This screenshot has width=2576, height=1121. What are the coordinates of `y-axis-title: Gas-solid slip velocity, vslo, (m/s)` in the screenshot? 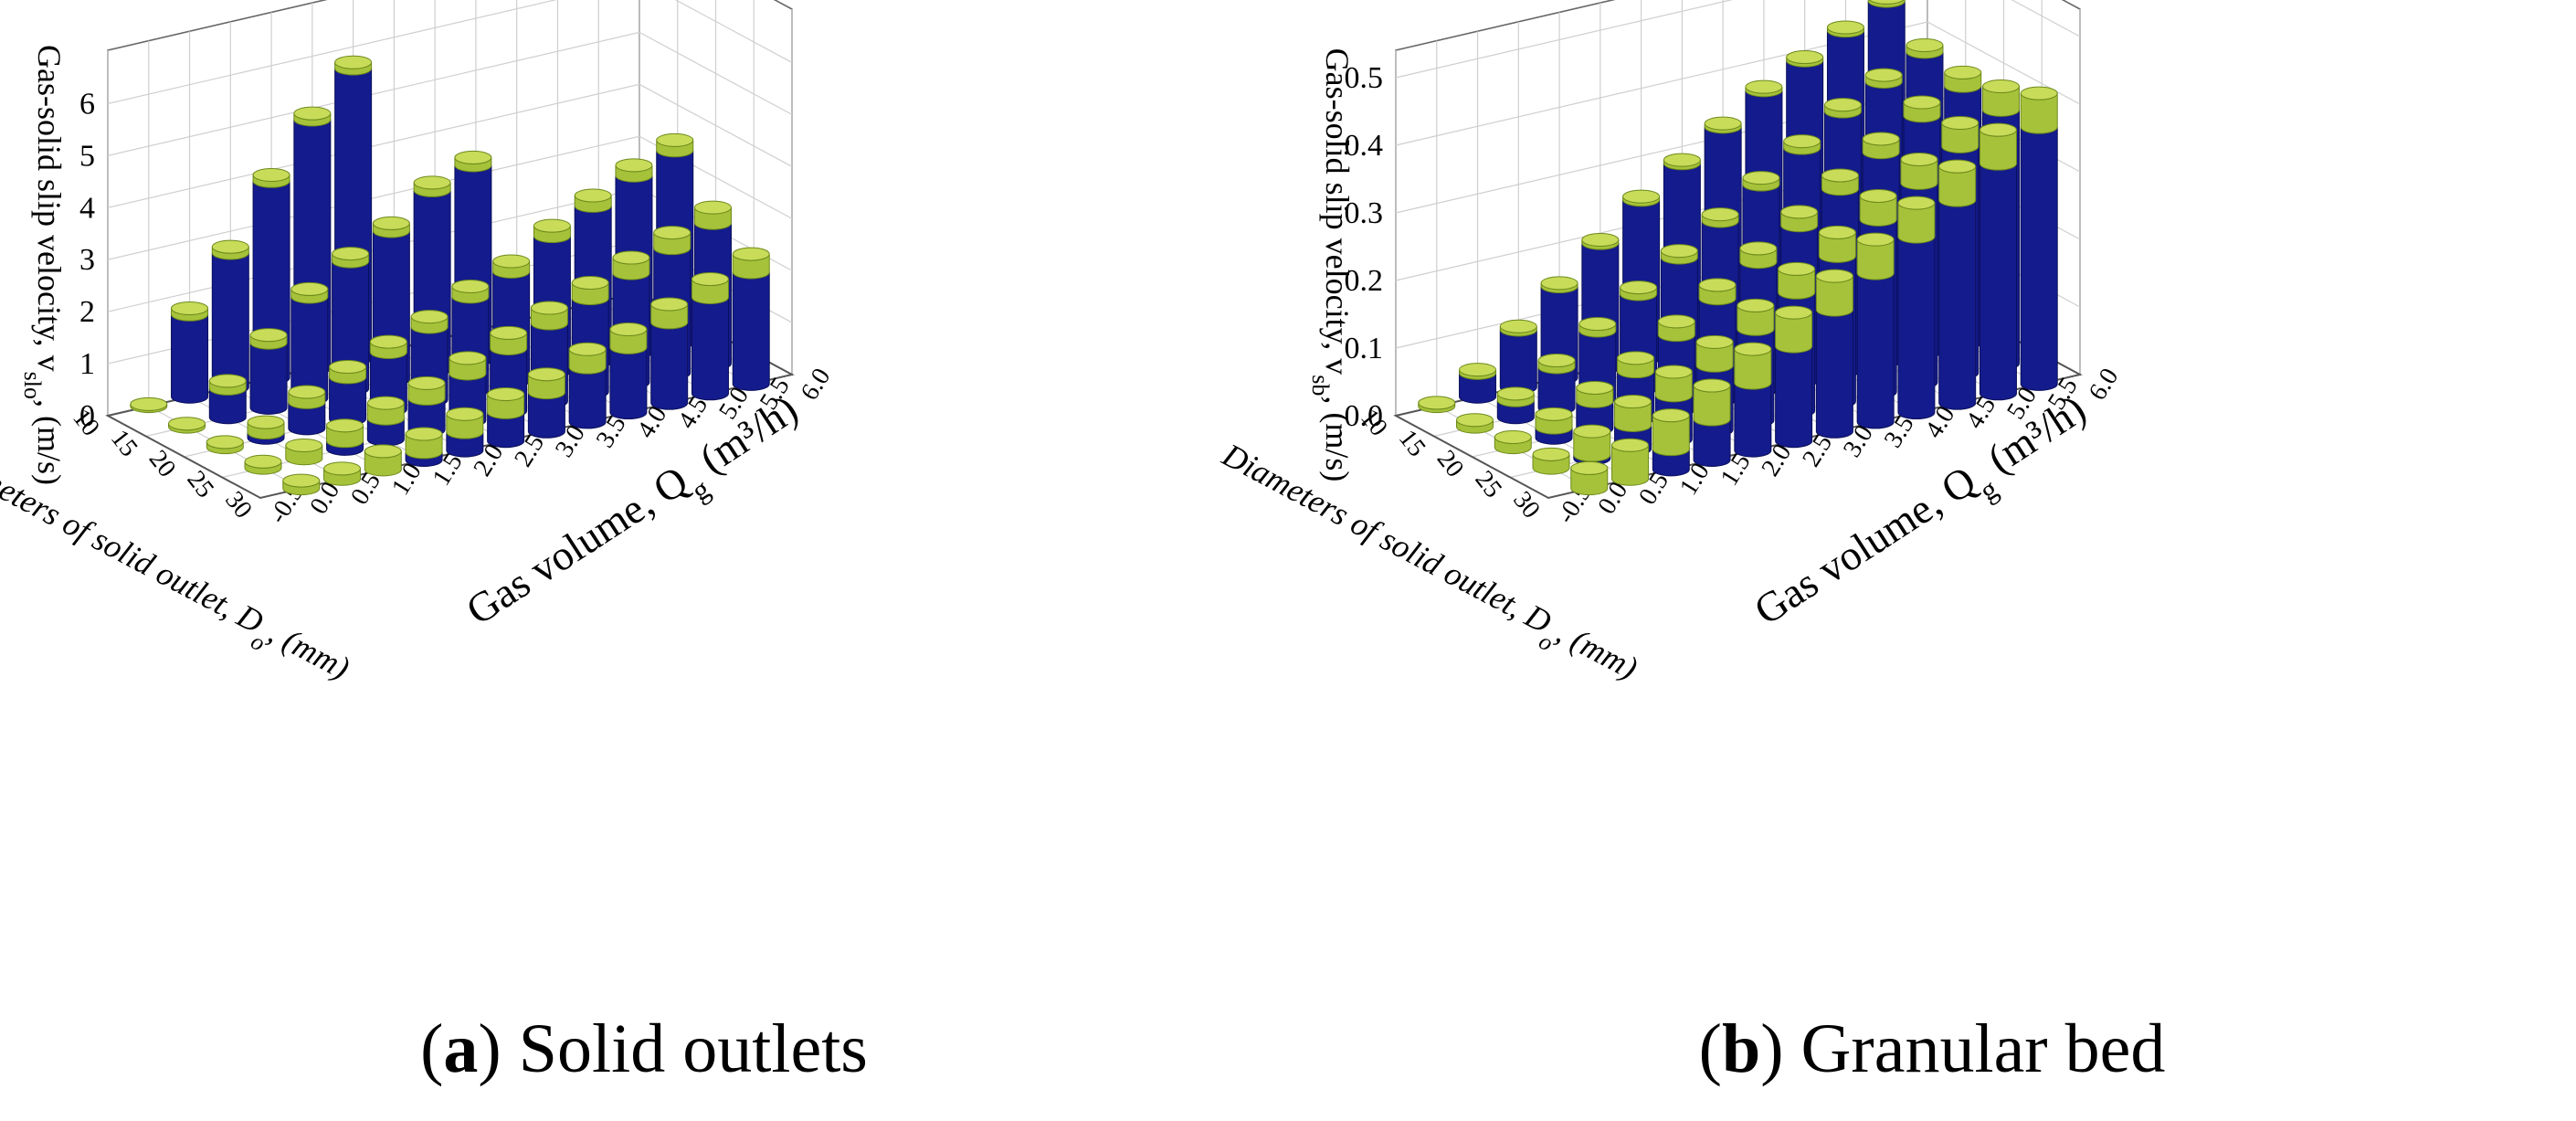 It's located at (44, 265).